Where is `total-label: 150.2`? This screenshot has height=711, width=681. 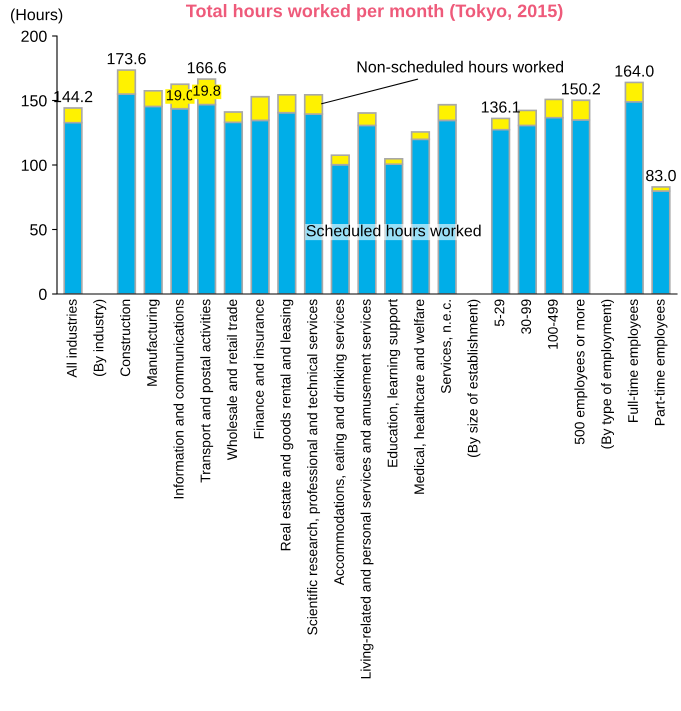 total-label: 150.2 is located at coordinates (581, 89).